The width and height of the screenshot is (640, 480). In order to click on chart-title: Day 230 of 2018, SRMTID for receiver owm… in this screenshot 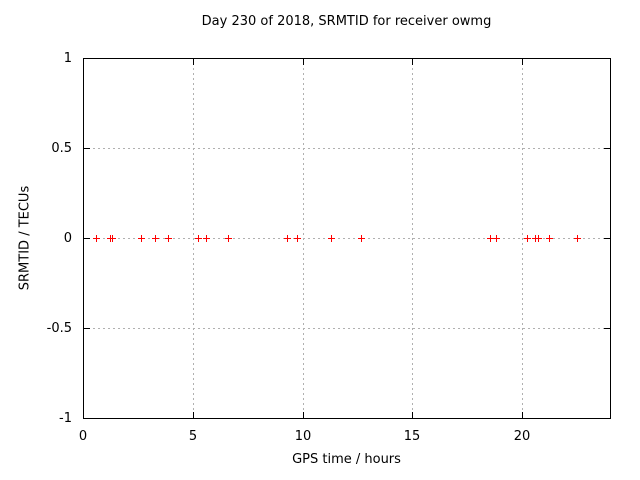, I will do `click(346, 21)`.